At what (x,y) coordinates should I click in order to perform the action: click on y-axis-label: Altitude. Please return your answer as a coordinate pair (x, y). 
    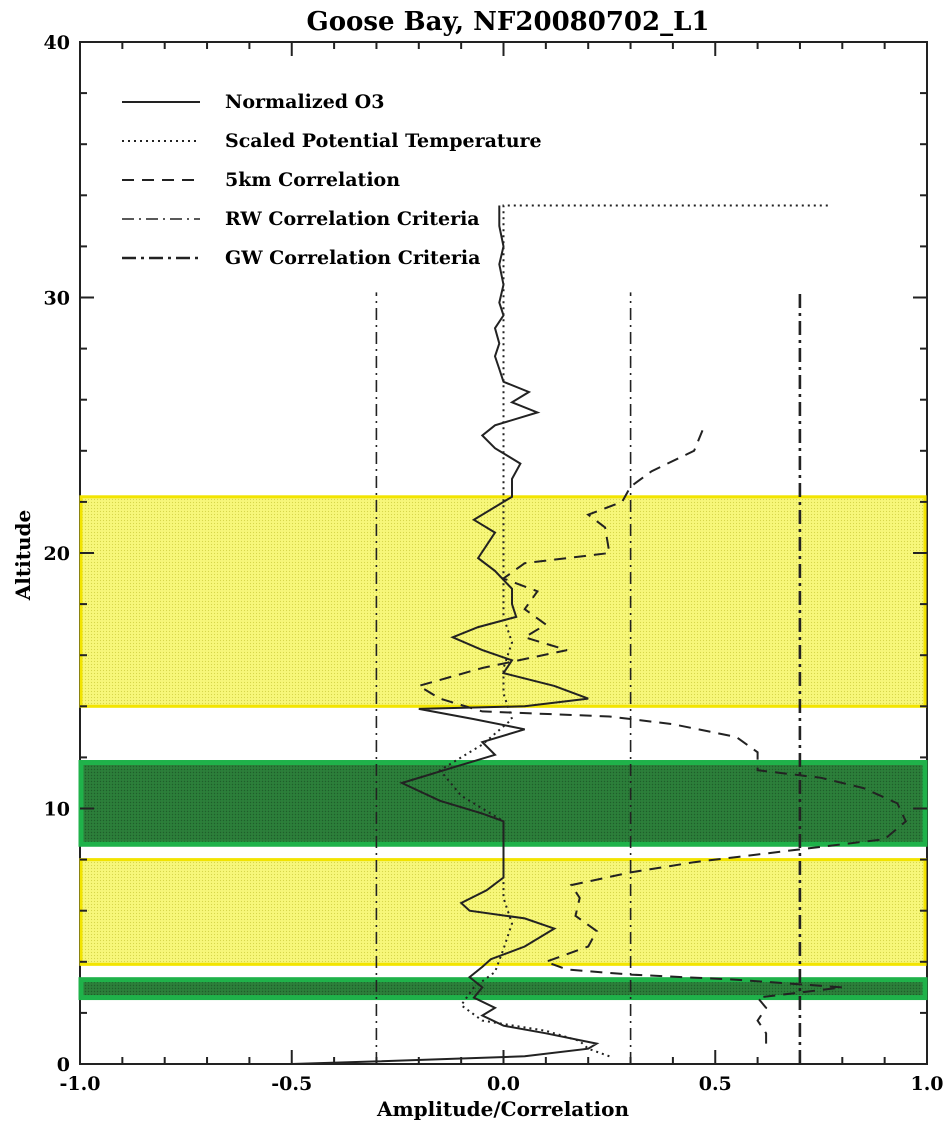
    Looking at the image, I should click on (23, 555).